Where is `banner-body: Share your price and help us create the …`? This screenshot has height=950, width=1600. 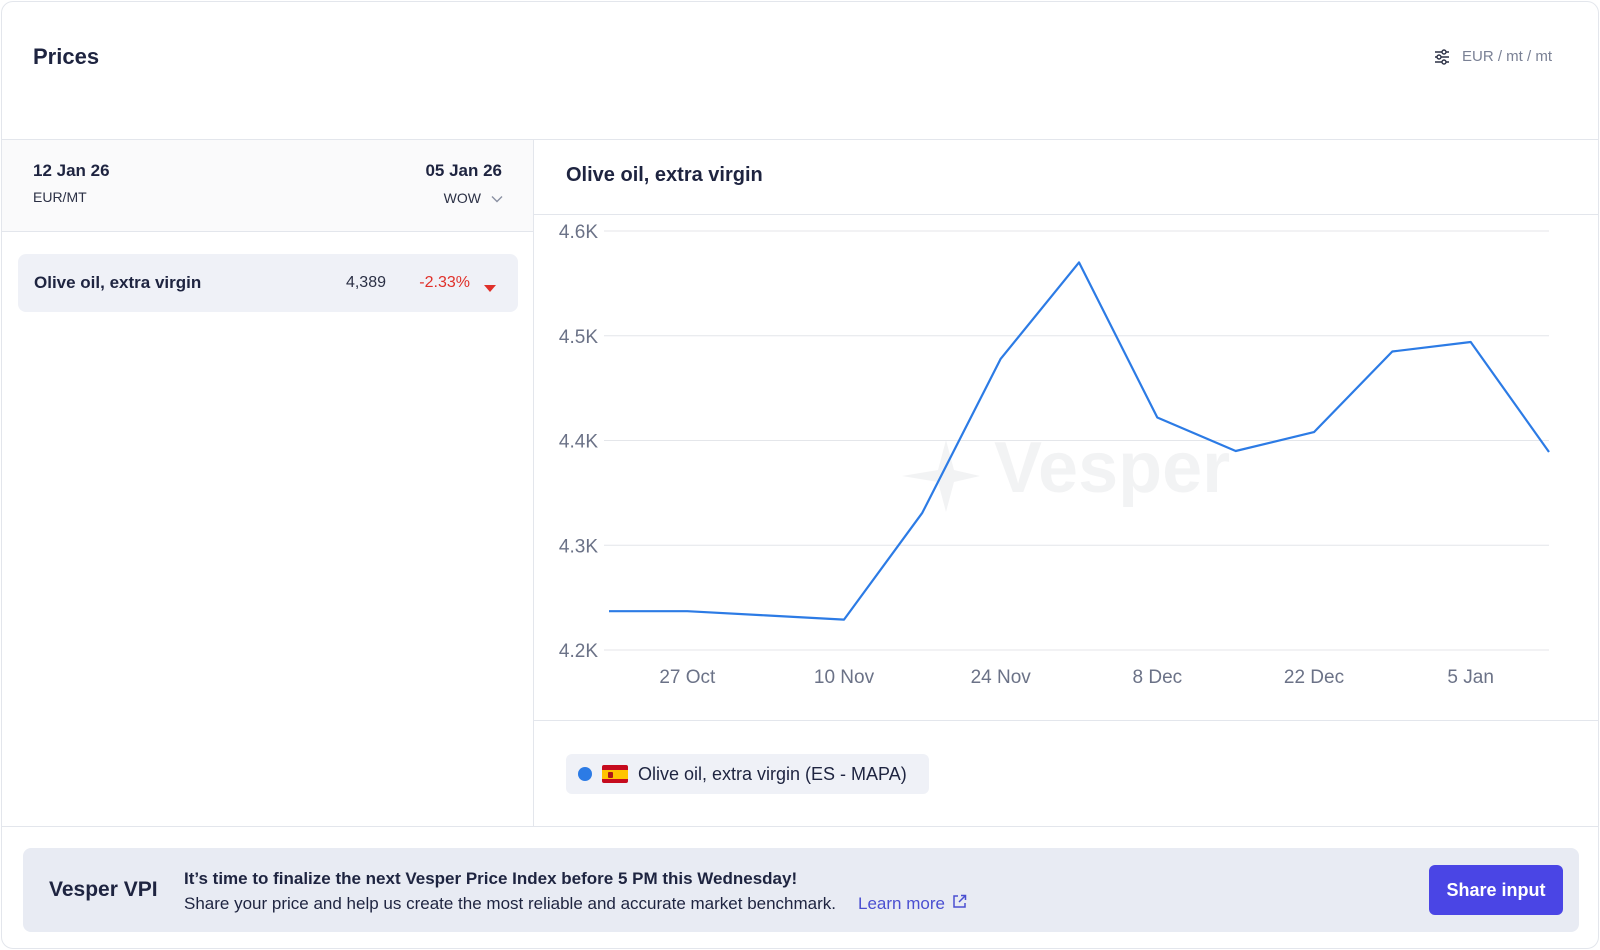 banner-body: Share your price and help us create the … is located at coordinates (510, 903).